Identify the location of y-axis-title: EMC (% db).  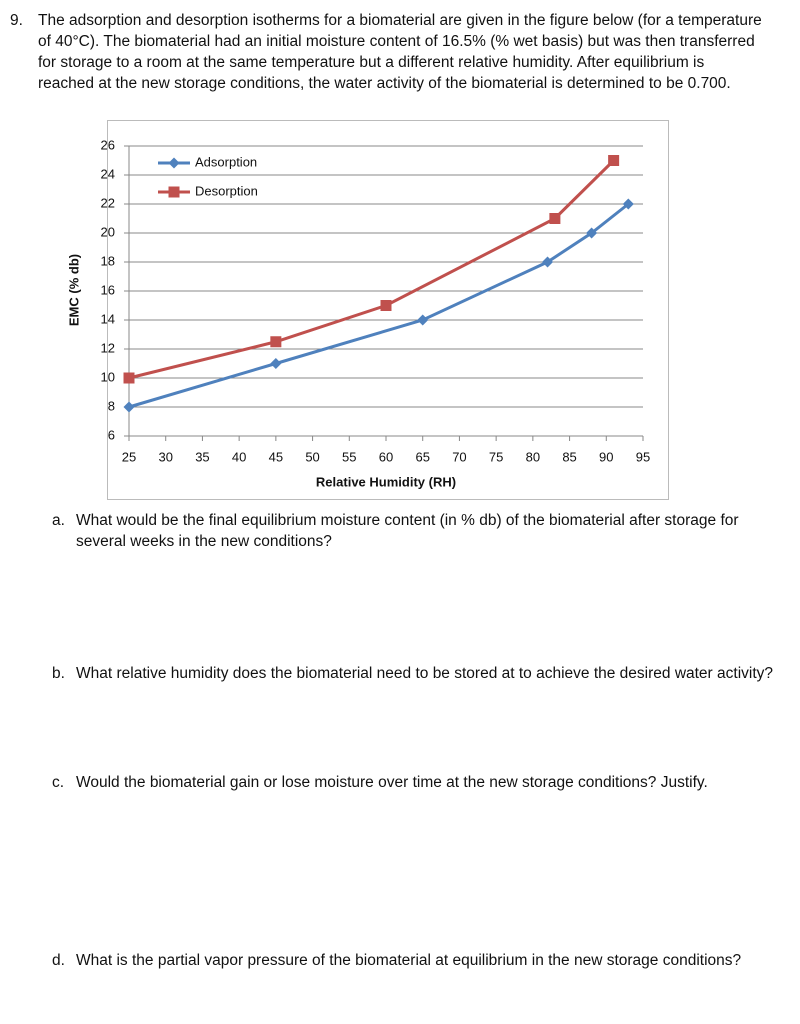
(73, 290).